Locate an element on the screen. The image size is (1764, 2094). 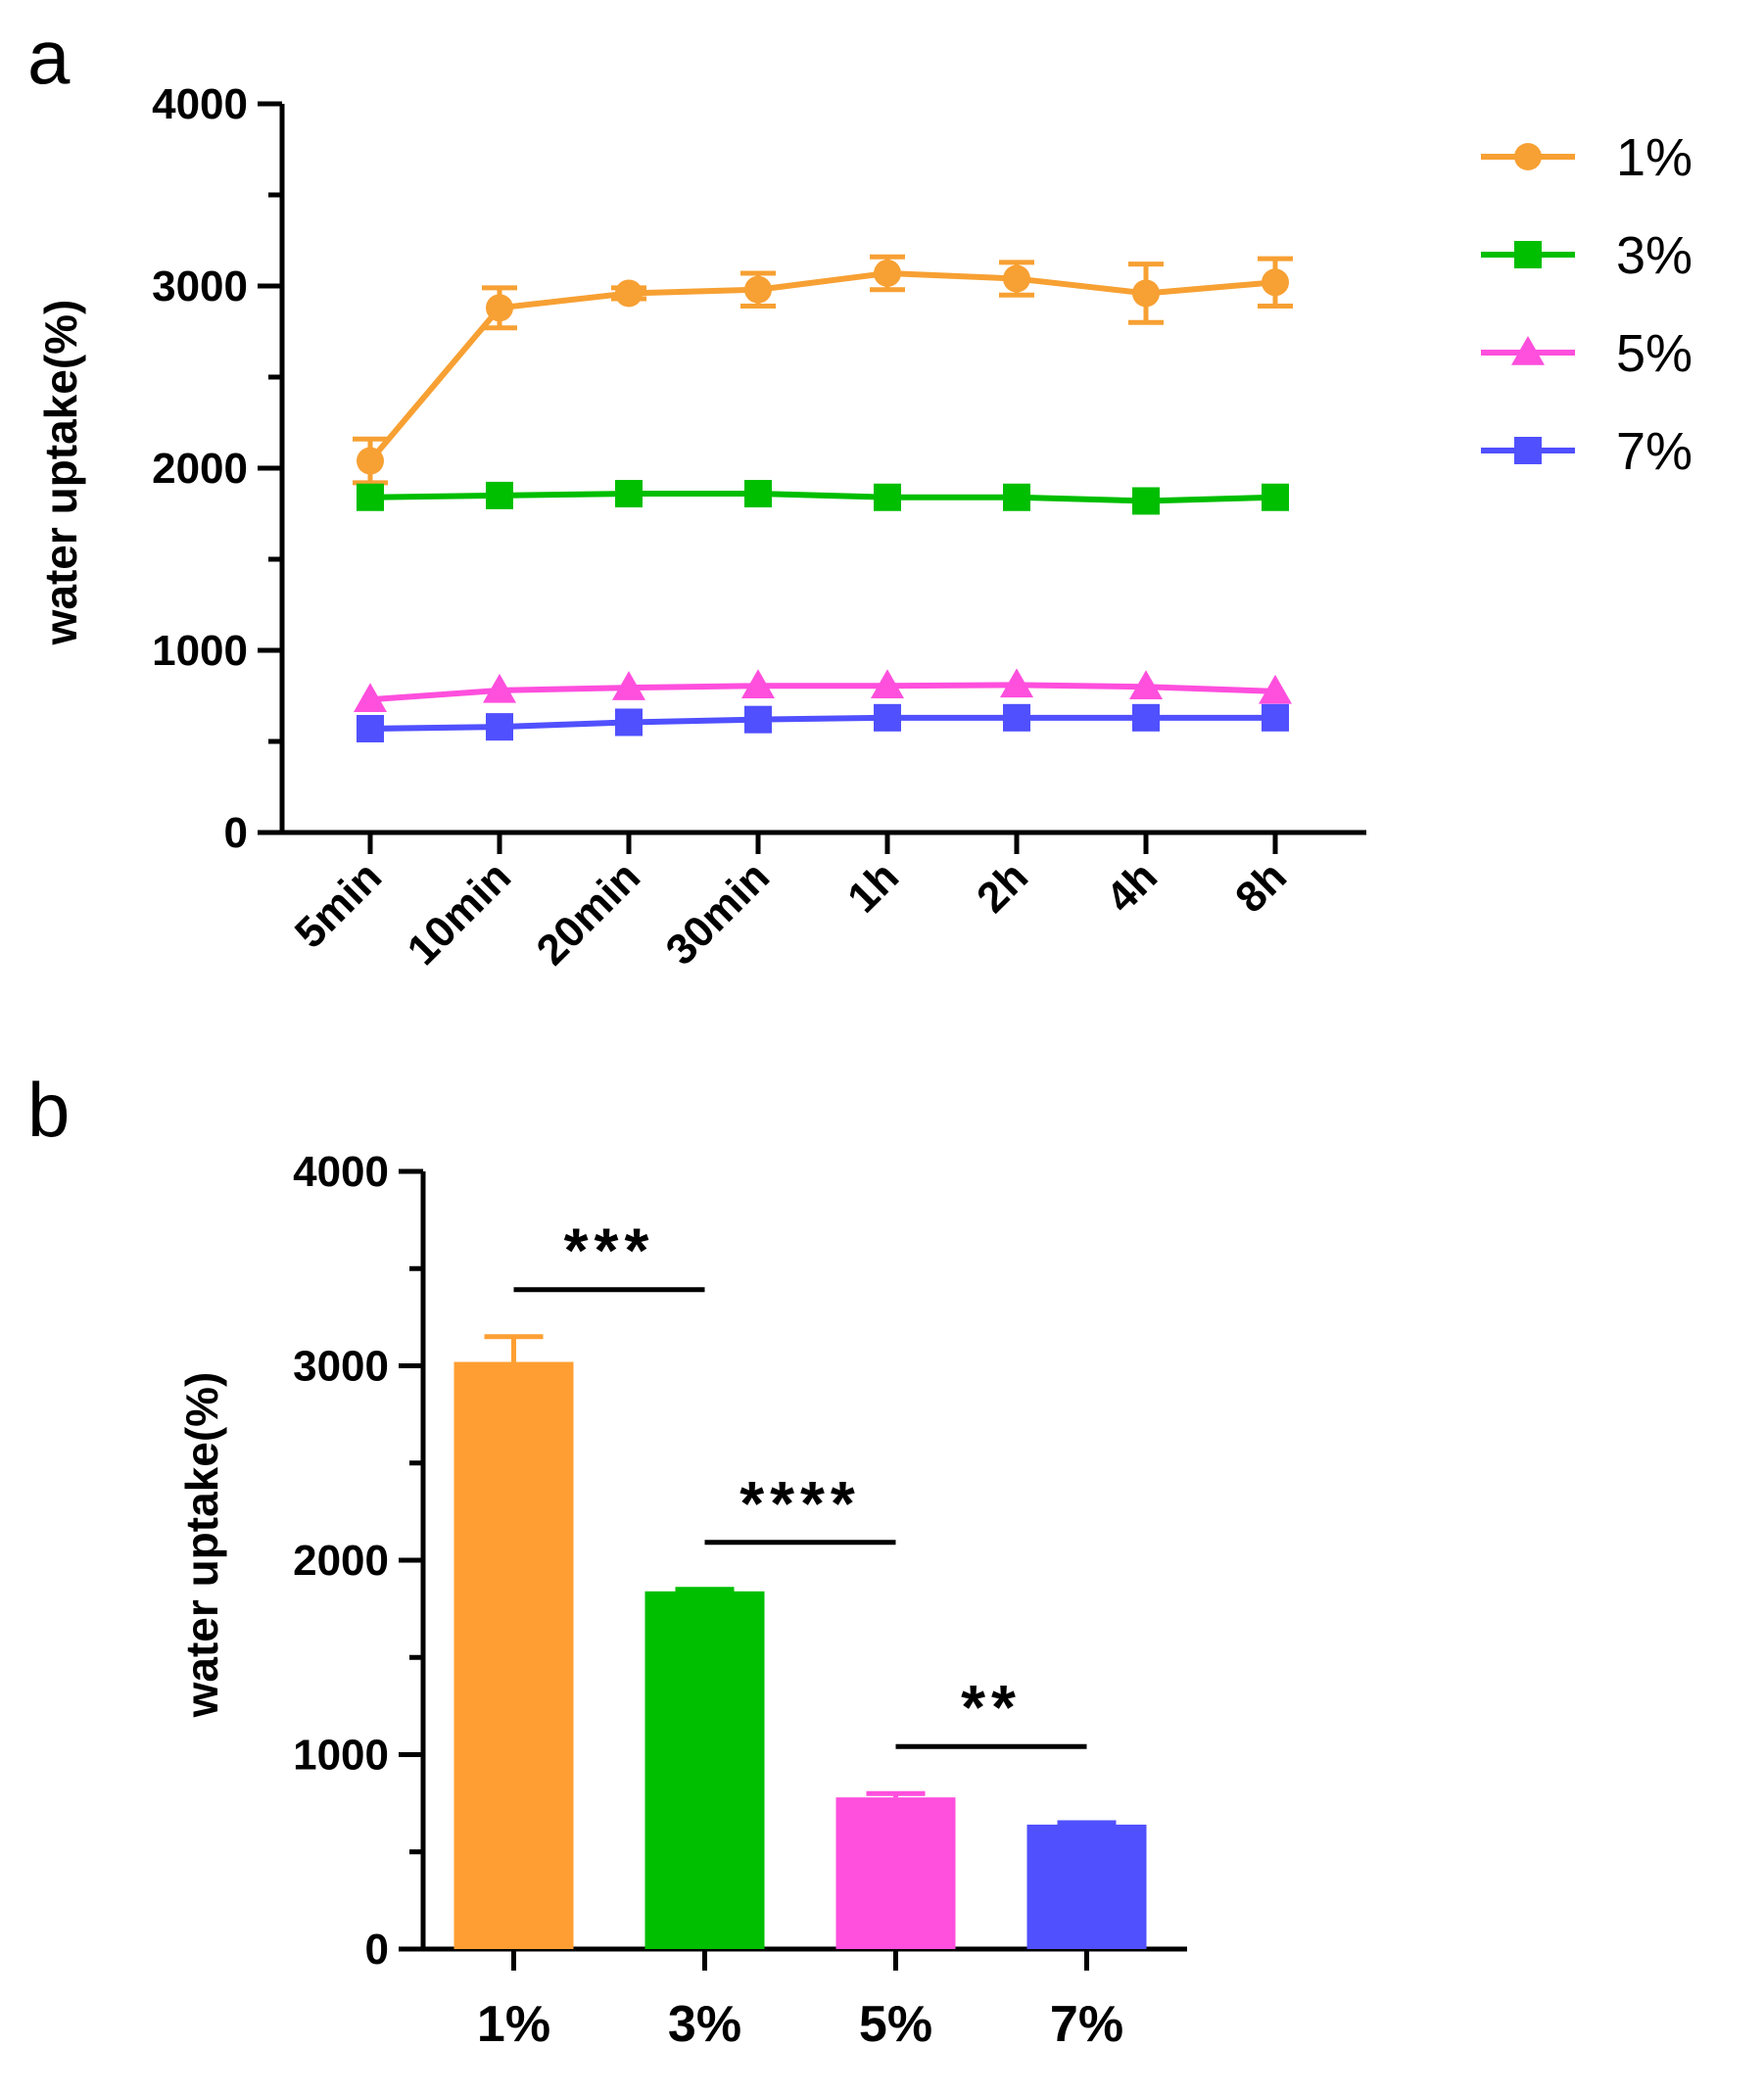
panel-a-x-tick-label: 20min is located at coordinates (588, 914).